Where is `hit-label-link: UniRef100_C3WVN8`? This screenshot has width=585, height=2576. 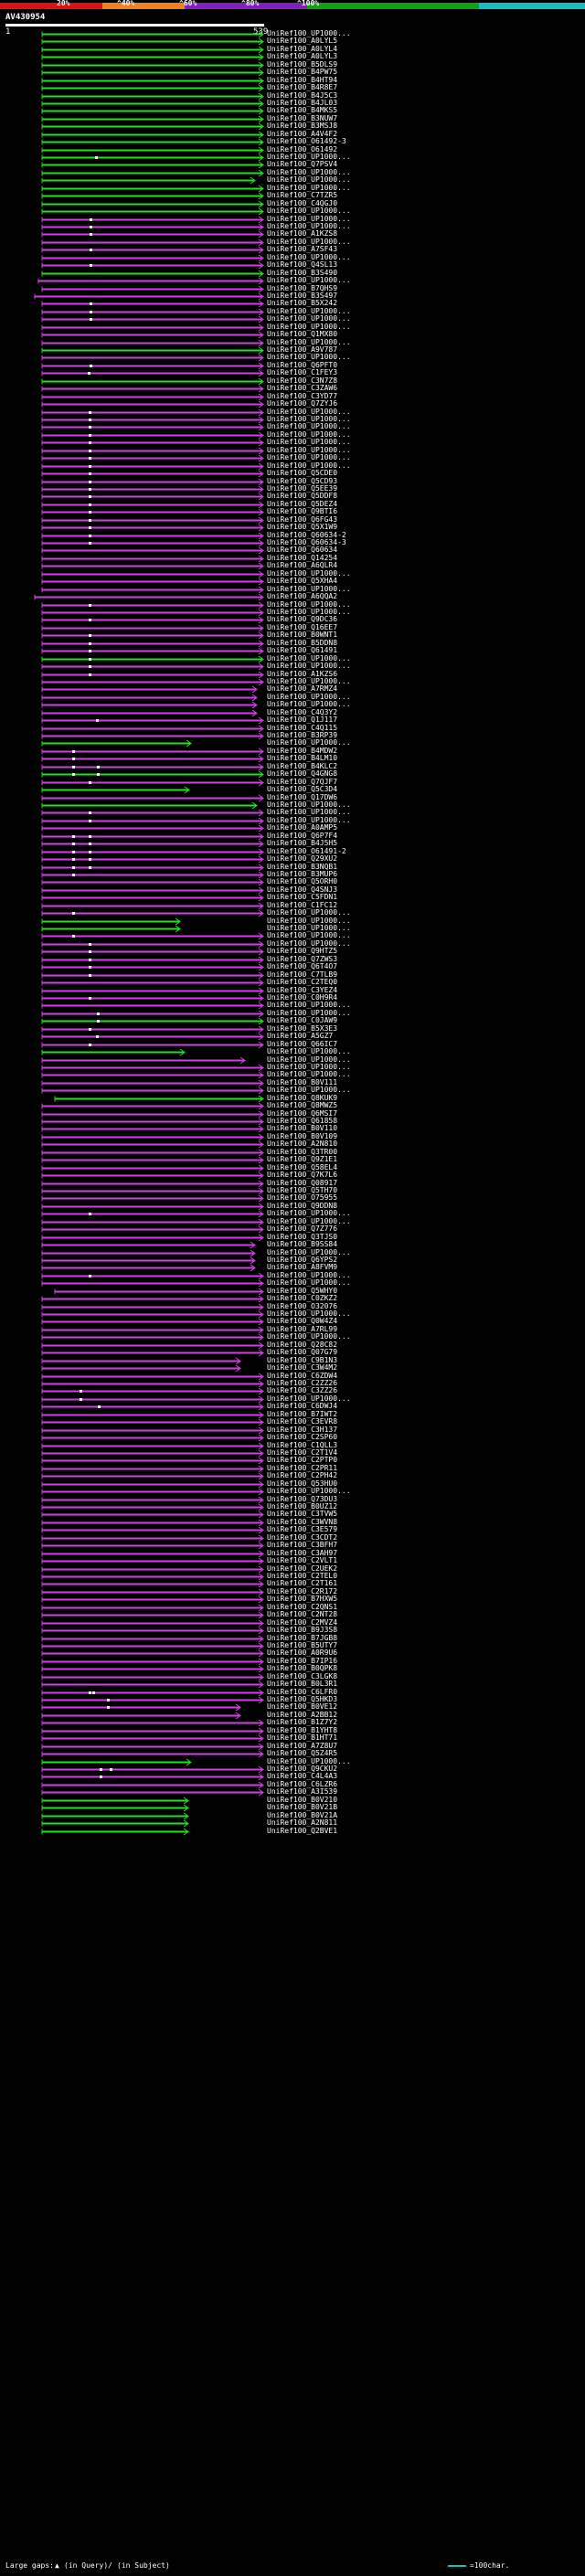
hit-label-link: UniRef100_C3WVN8 is located at coordinates (302, 1522).